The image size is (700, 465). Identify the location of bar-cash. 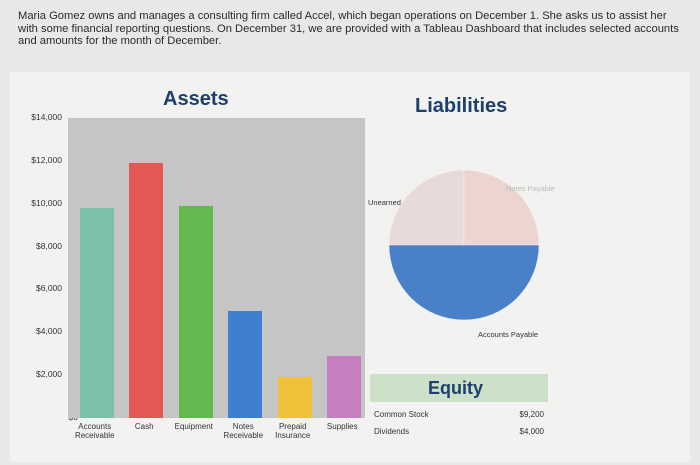
(146, 290).